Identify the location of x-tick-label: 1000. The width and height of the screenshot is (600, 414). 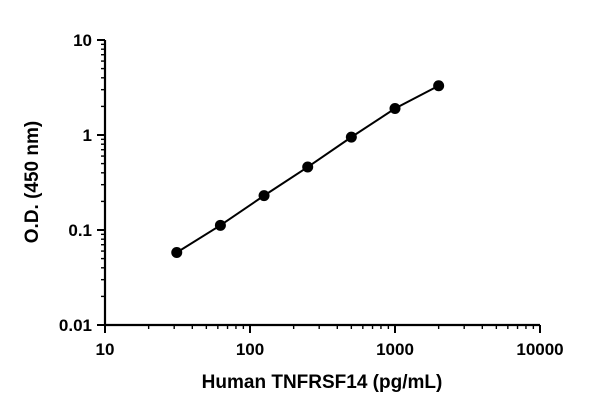
(395, 349).